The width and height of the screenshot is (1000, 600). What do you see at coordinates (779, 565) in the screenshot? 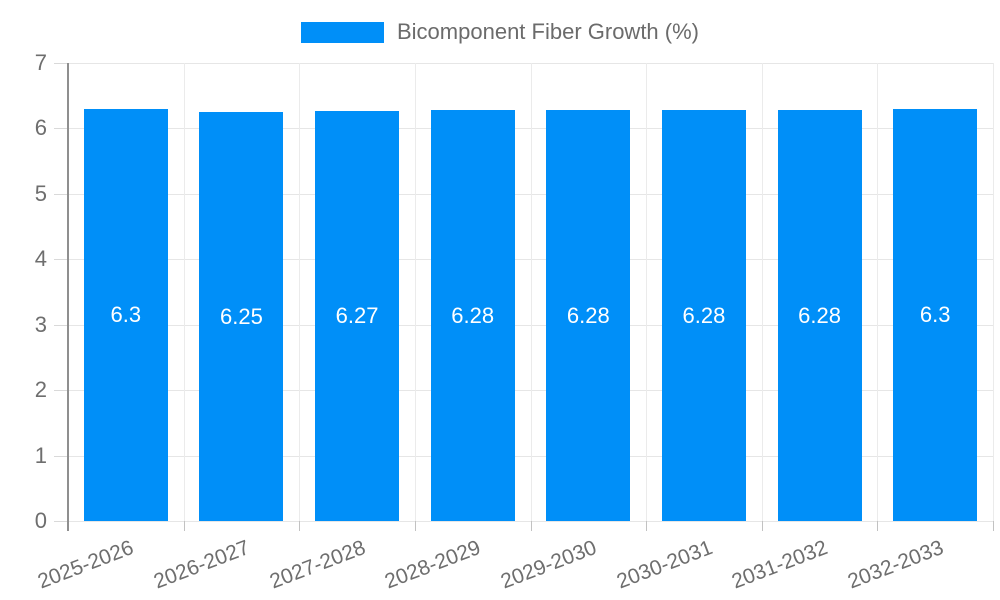
I see `x-axis-tick-label: 2031-2032` at bounding box center [779, 565].